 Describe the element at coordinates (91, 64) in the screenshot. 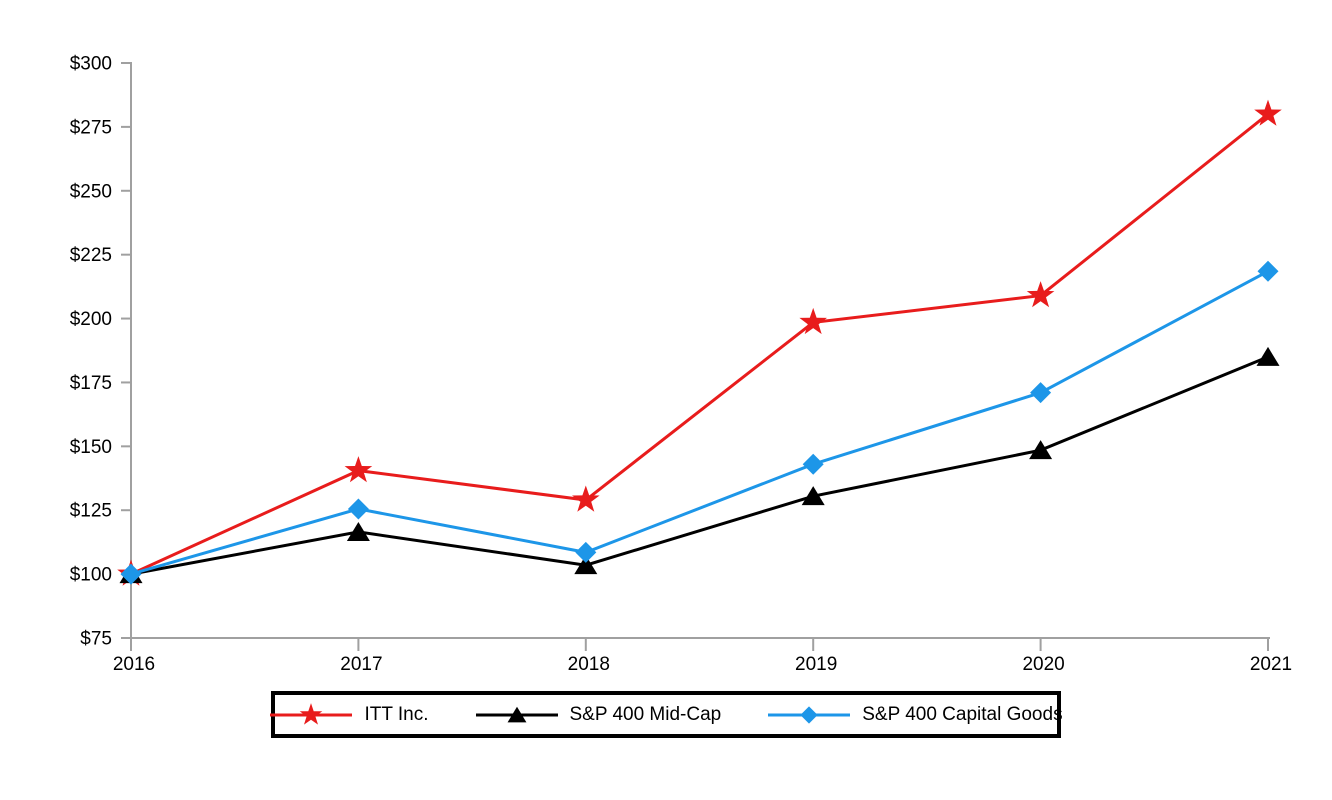

I see `y-tick-label: $300` at that location.